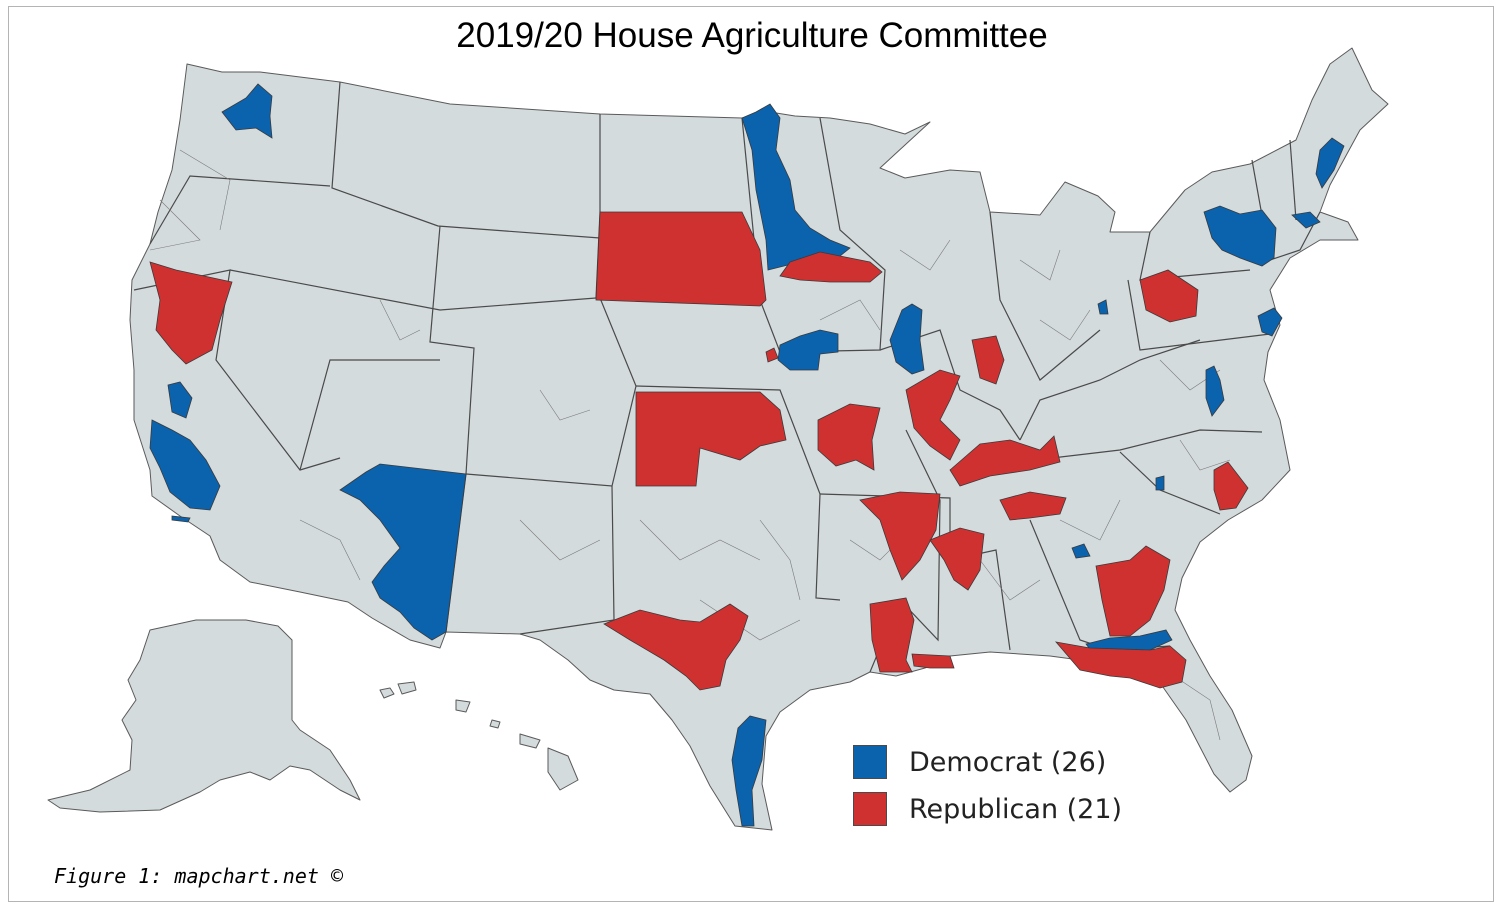 The width and height of the screenshot is (1504, 910). I want to click on republican-district-pa, so click(1169, 296).